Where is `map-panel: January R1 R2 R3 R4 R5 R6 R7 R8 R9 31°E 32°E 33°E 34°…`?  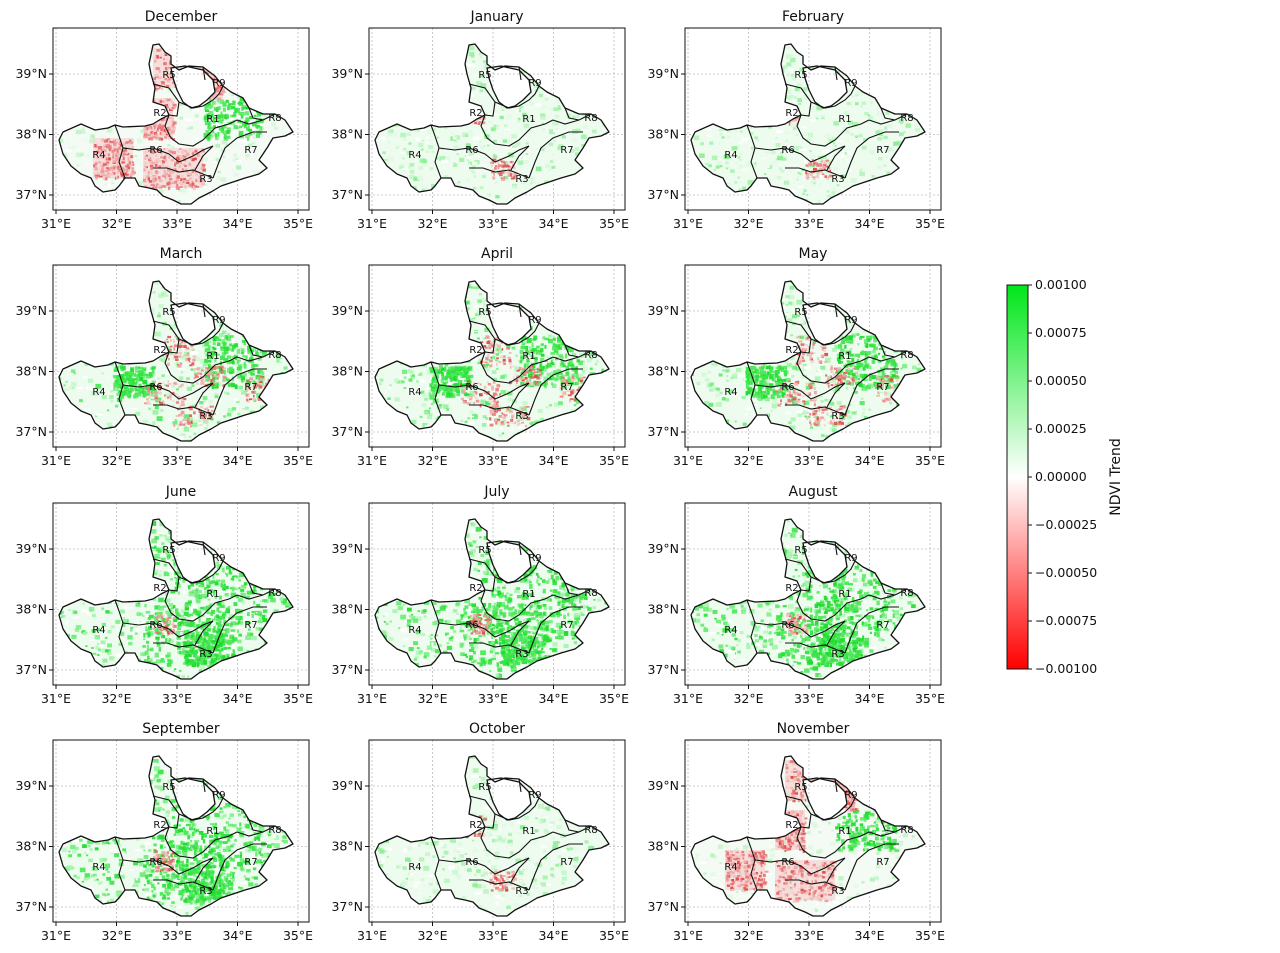 map-panel: January R1 R2 R3 R4 R5 R6 R7 R8 R9 31°E 32°E 33°E 34°… is located at coordinates (480, 120).